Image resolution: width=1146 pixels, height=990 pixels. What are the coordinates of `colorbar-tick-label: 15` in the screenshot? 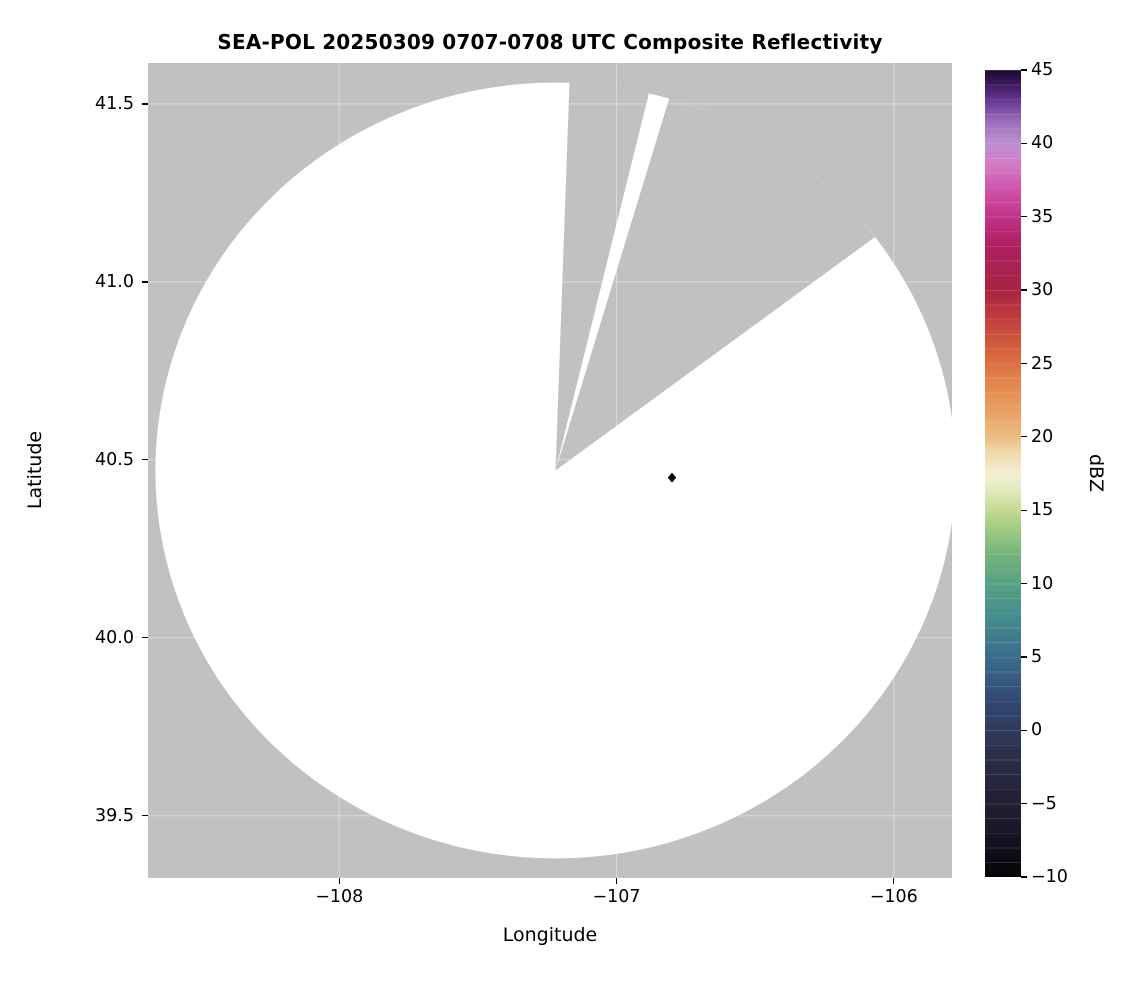 It's located at (1042, 510).